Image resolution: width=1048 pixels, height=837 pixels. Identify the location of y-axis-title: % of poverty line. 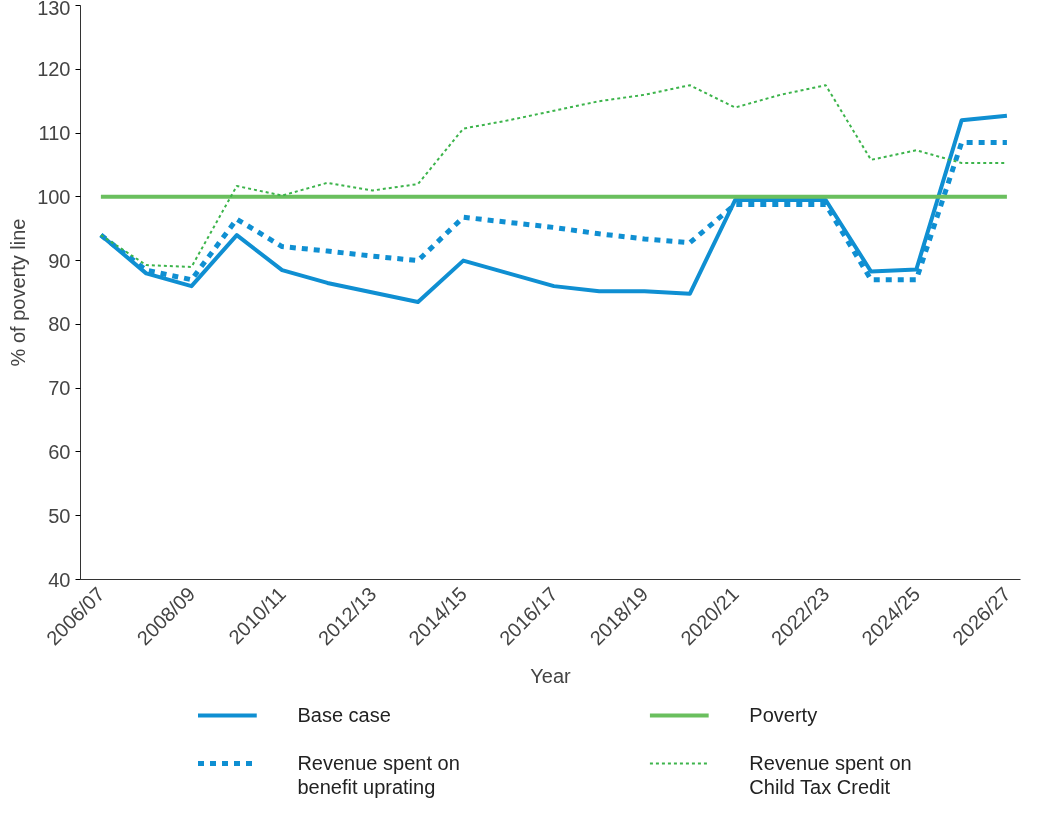
(18, 292).